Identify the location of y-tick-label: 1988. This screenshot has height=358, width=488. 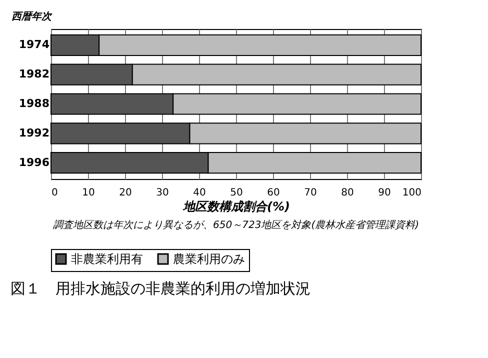
(34, 103).